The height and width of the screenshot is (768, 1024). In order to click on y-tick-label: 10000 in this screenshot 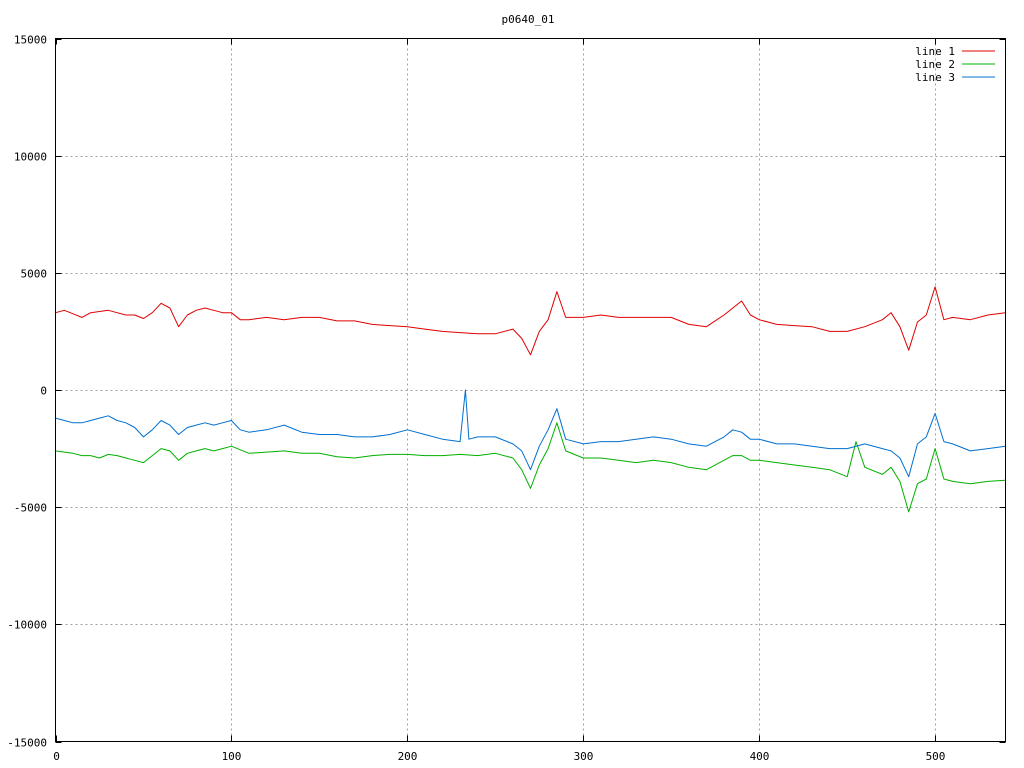, I will do `click(30, 157)`.